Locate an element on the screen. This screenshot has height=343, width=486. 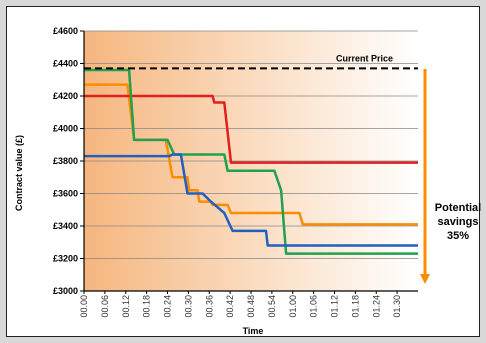
y-tick-label: £3400 is located at coordinates (65, 226).